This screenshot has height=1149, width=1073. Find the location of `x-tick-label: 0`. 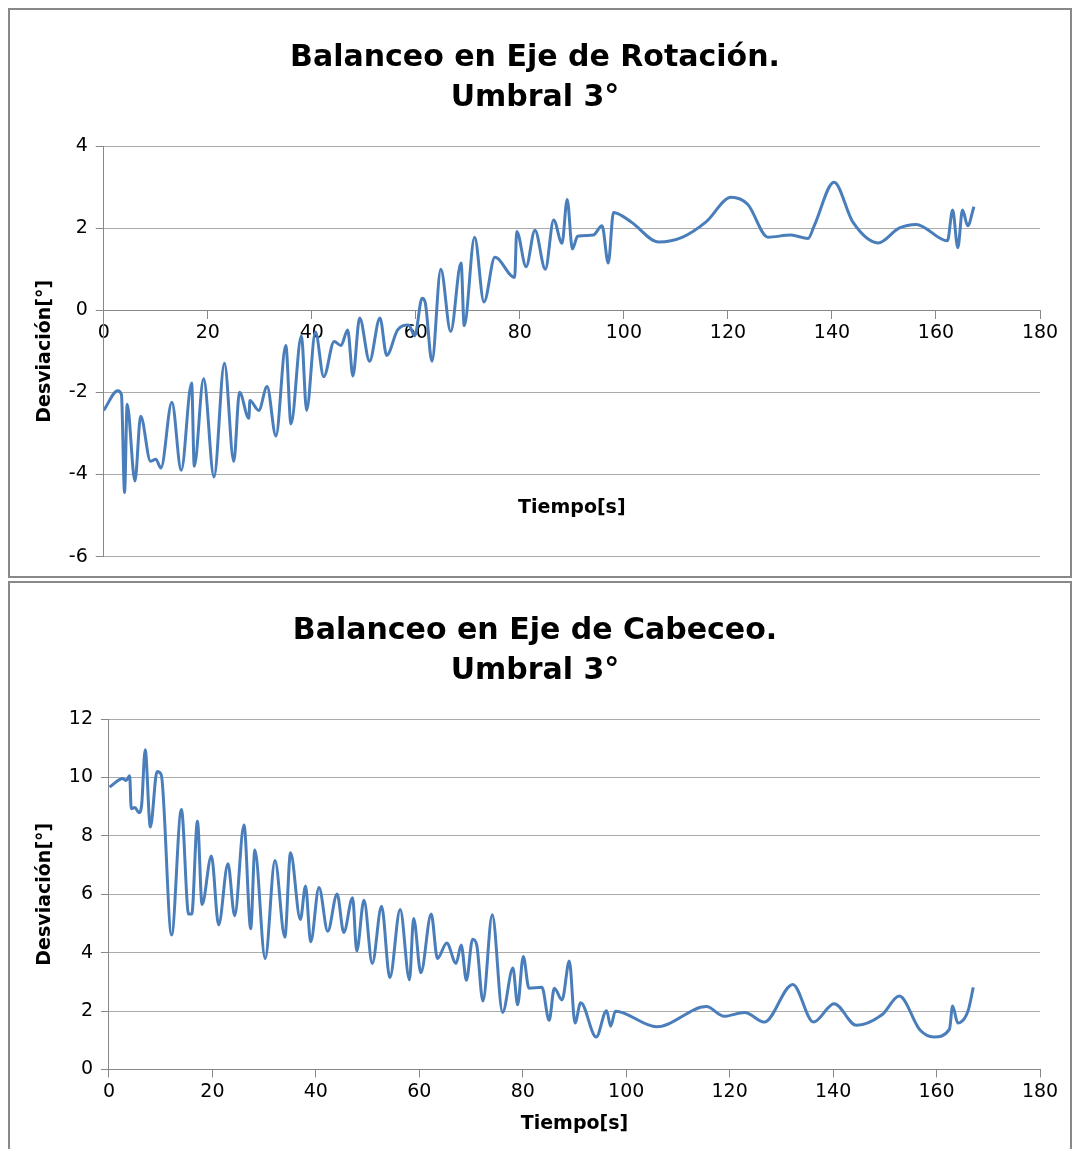

x-tick-label: 0 is located at coordinates (109, 1089).